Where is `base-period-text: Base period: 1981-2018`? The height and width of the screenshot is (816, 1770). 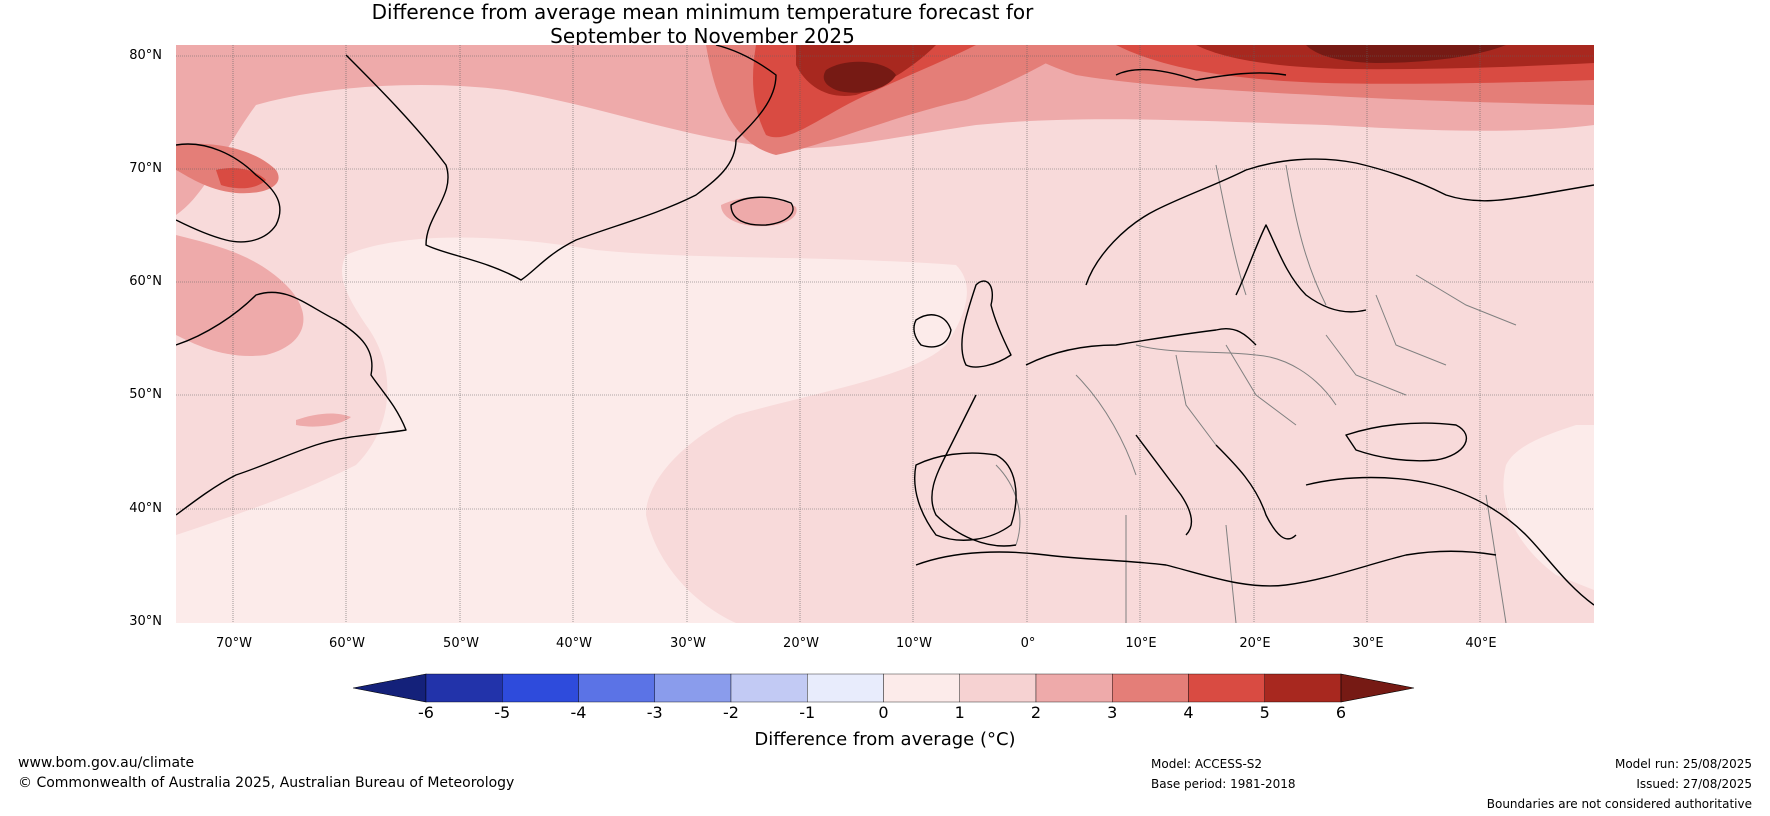 base-period-text: Base period: 1981-2018 is located at coordinates (1223, 784).